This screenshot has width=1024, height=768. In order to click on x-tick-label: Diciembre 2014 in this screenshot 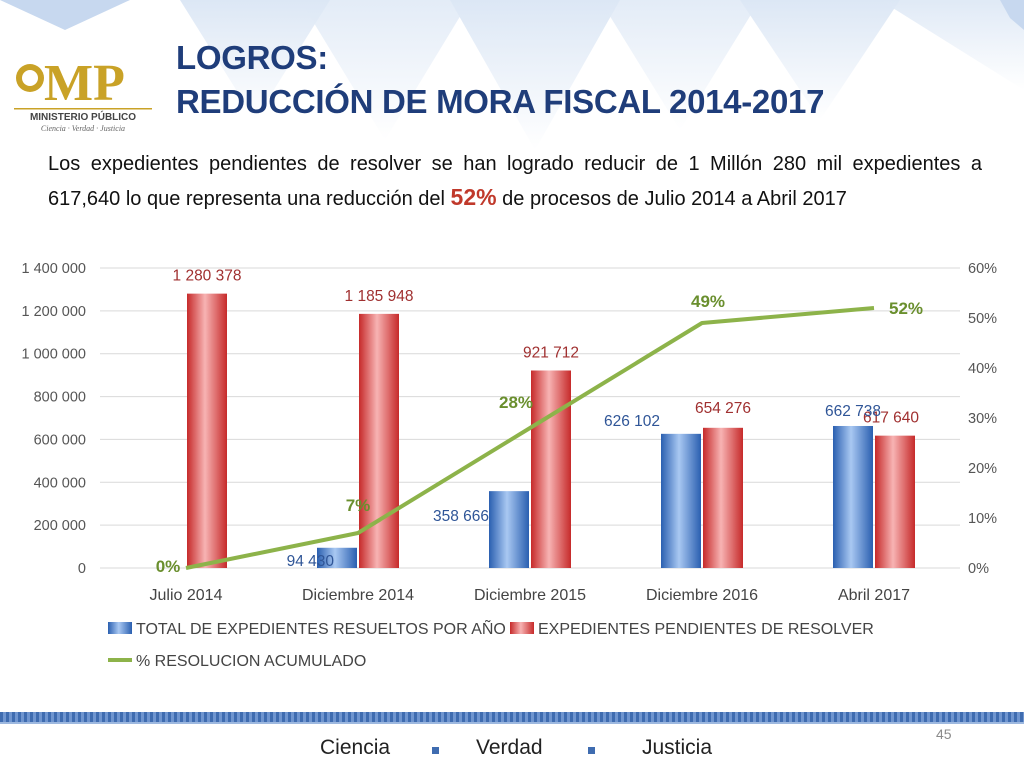, I will do `click(358, 595)`.